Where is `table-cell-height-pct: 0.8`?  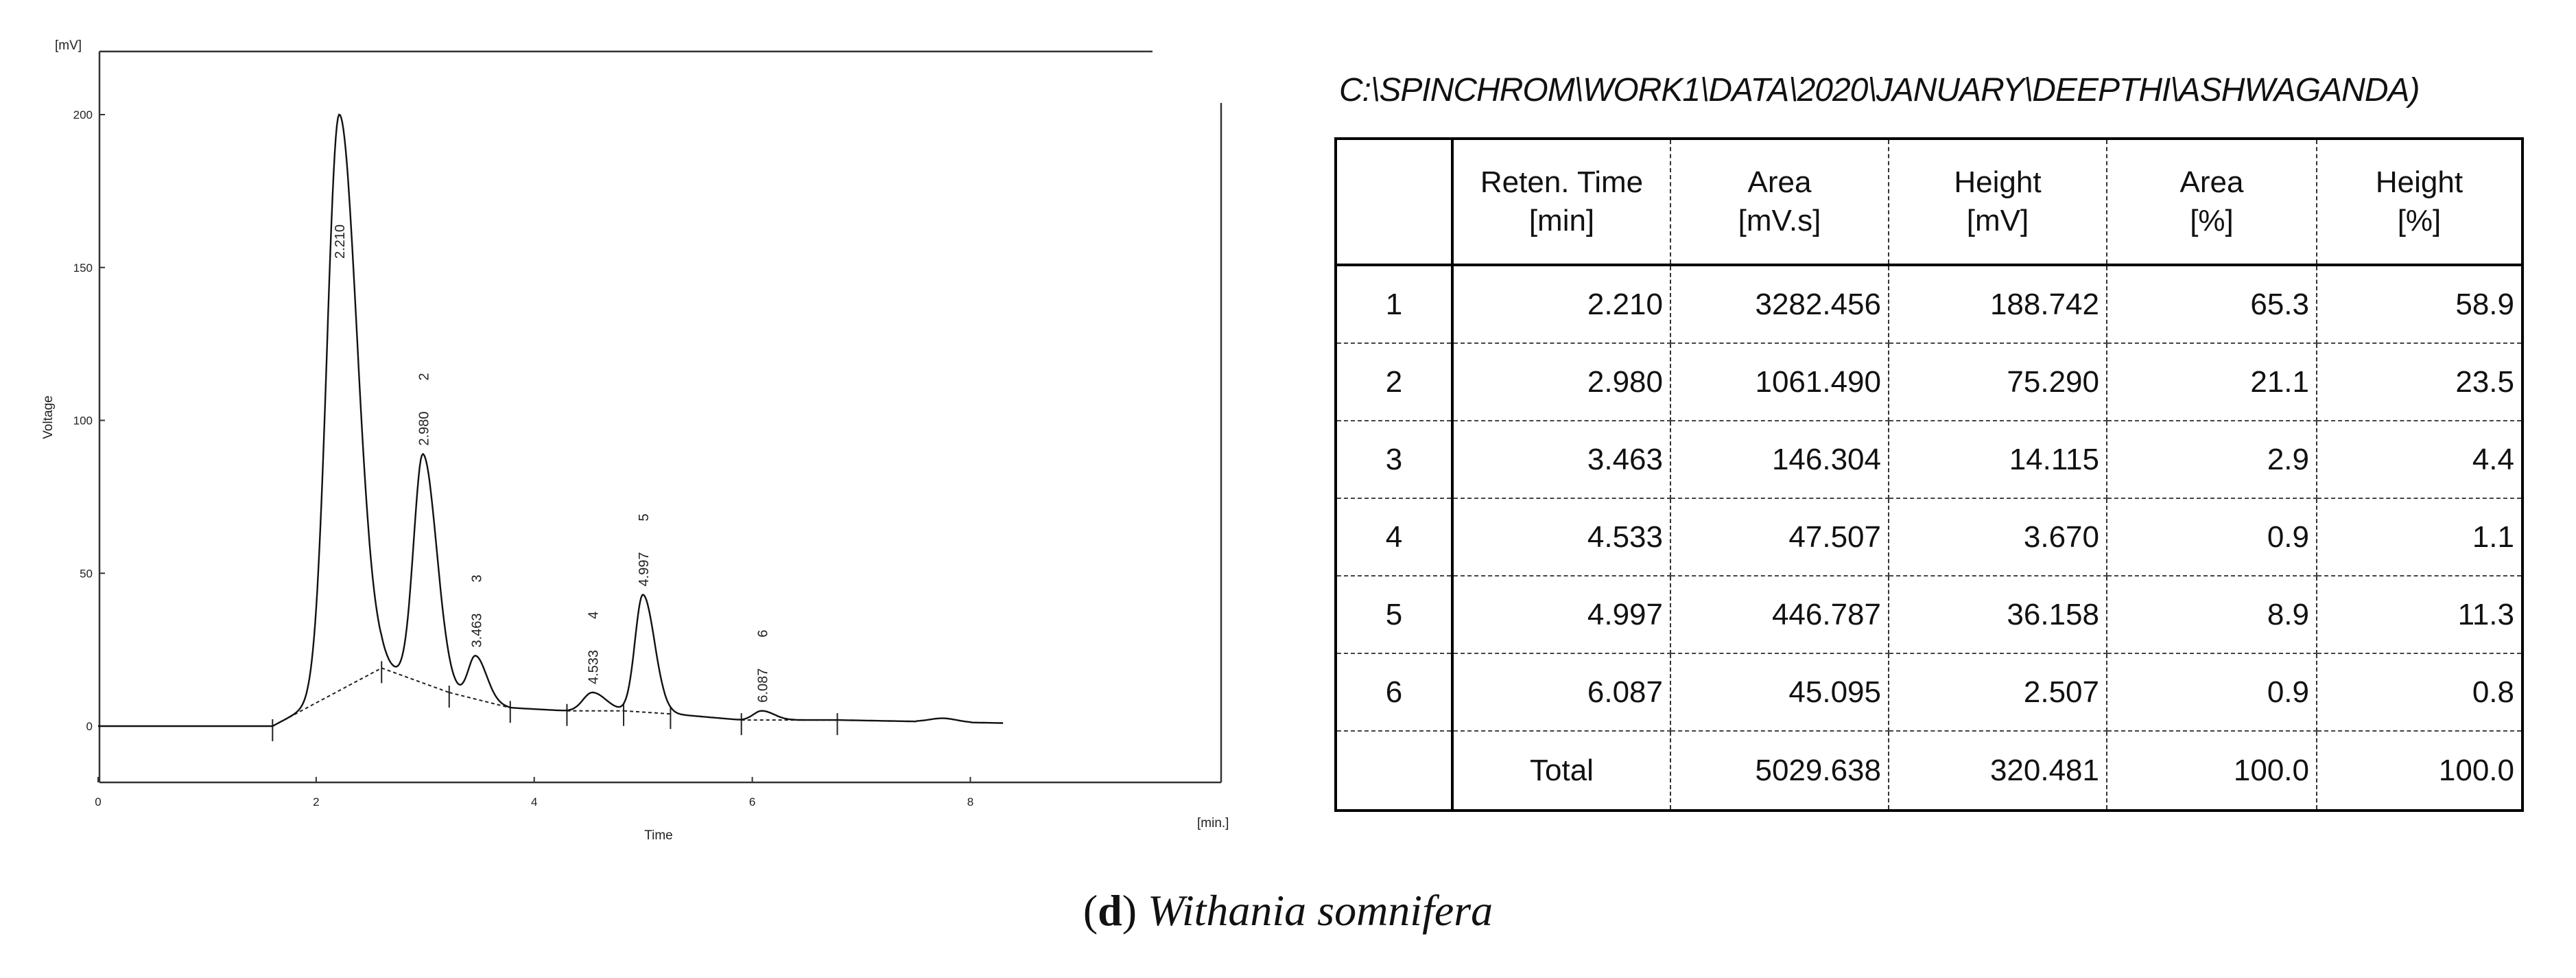 table-cell-height-pct: 0.8 is located at coordinates (2419, 692).